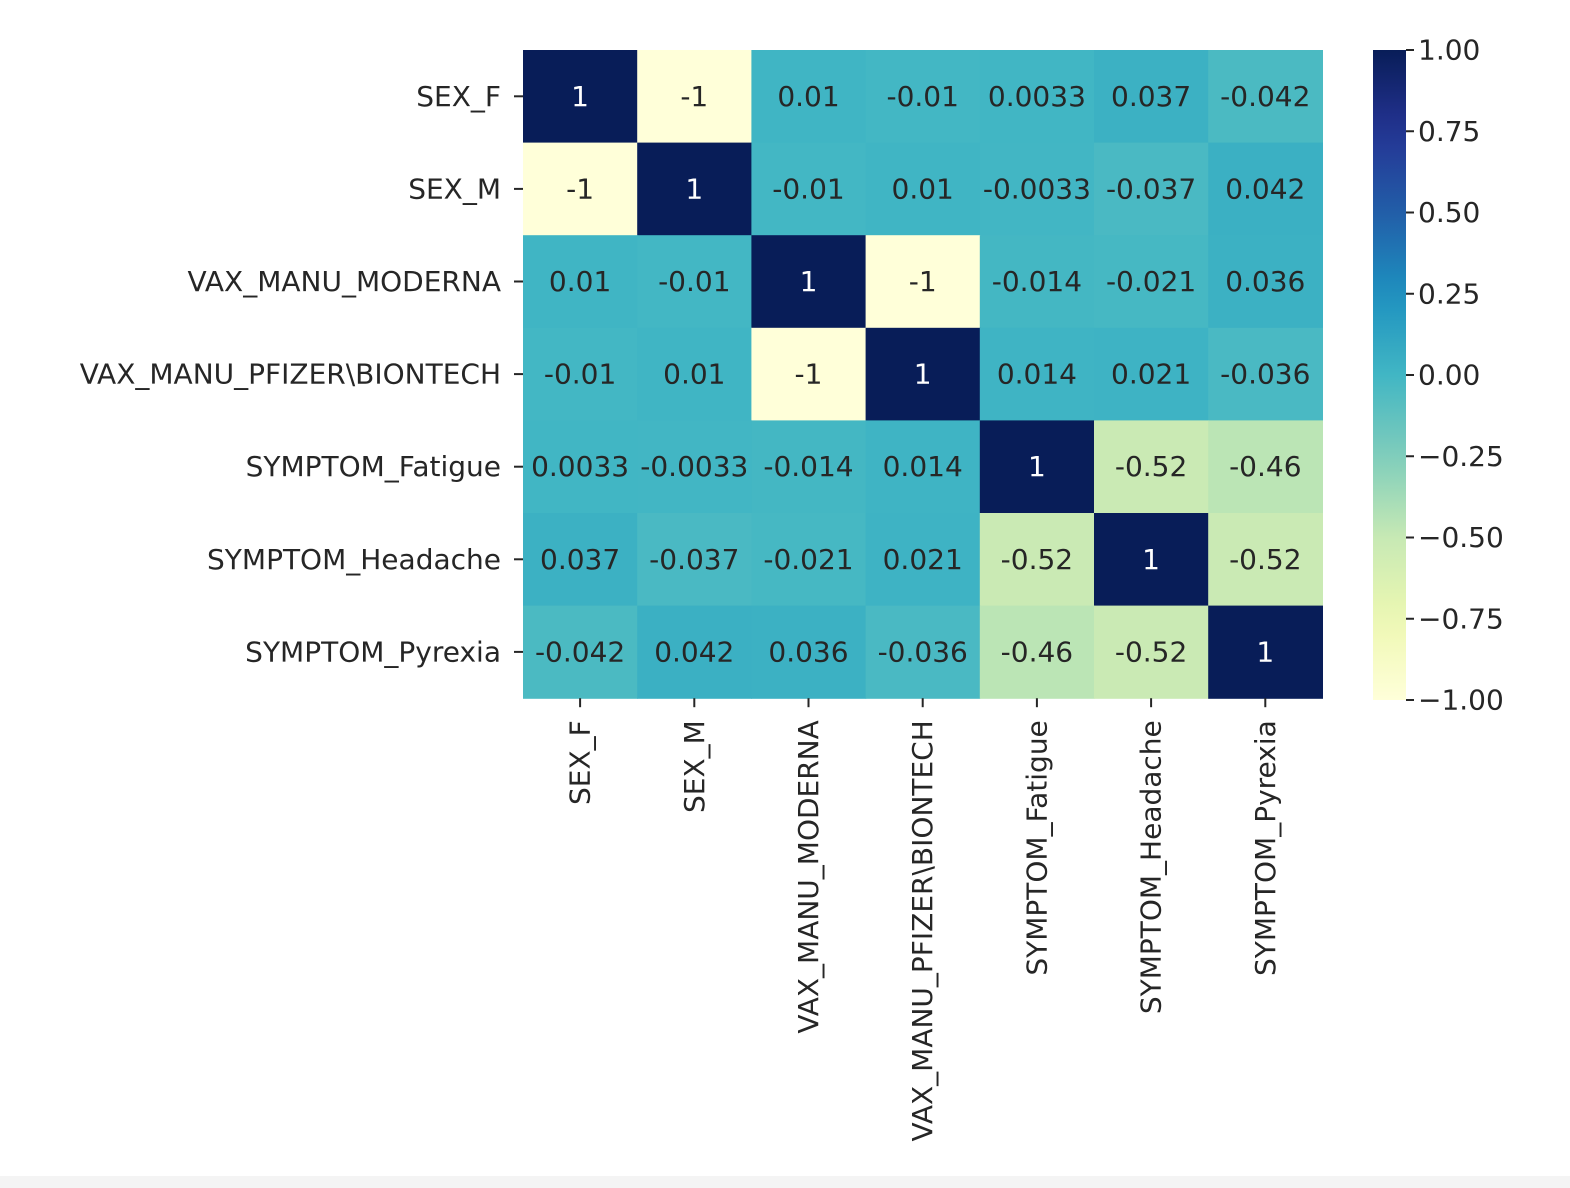 This screenshot has height=1188, width=1570. I want to click on cell-value-label: -0.46, so click(1037, 651).